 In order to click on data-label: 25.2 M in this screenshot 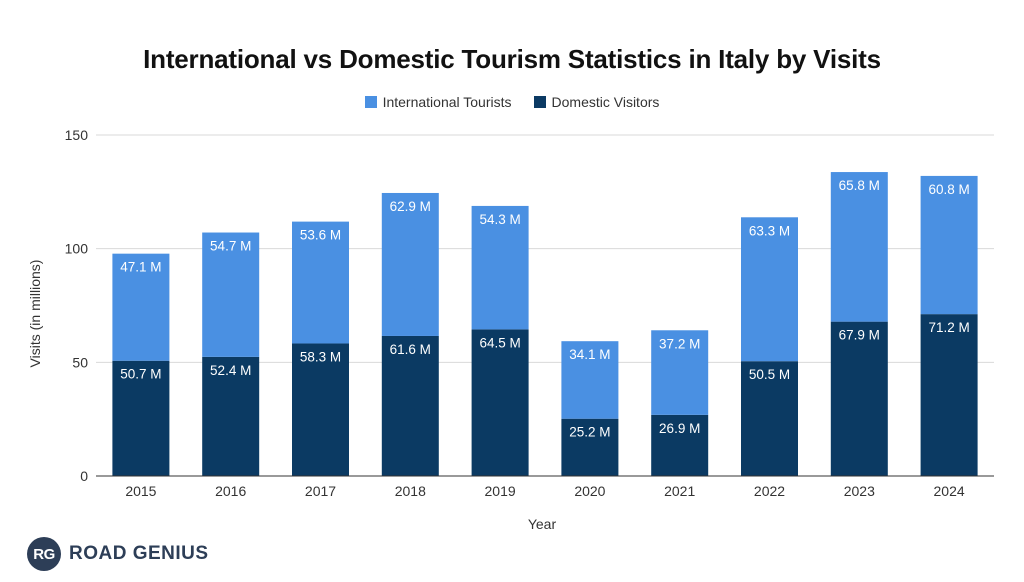, I will do `click(589, 432)`.